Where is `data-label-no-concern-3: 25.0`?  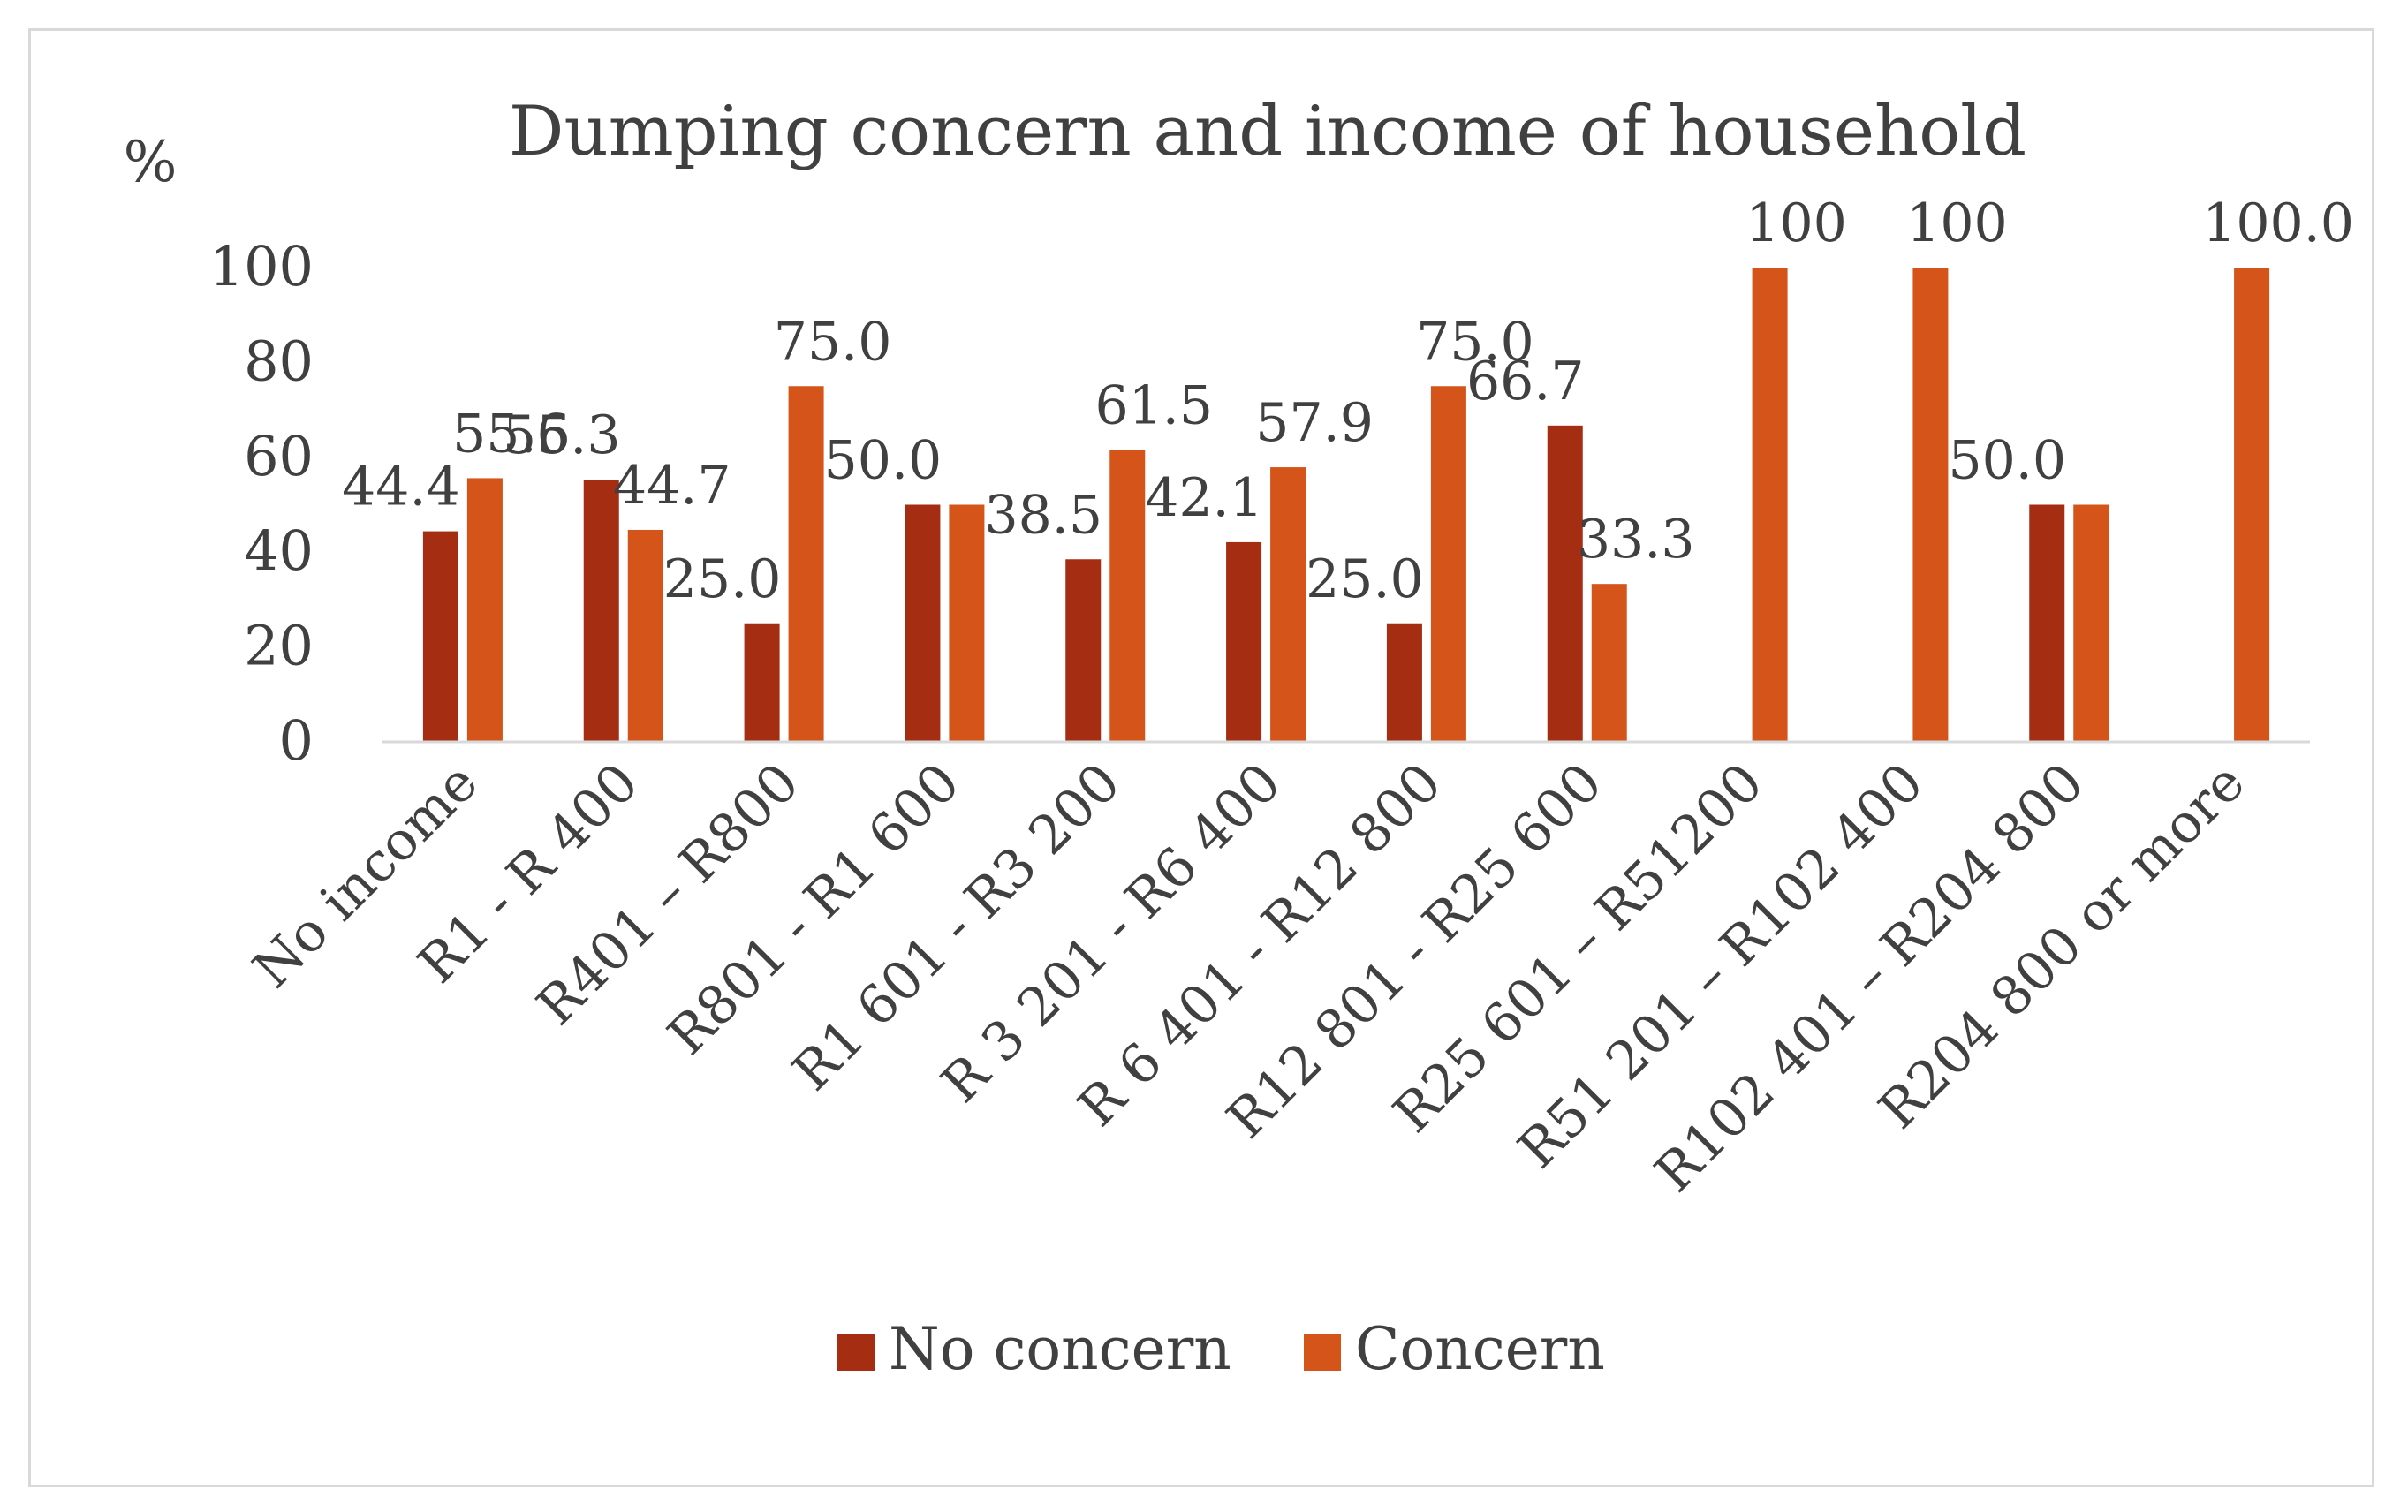
data-label-no-concern-3: 25.0 is located at coordinates (722, 579).